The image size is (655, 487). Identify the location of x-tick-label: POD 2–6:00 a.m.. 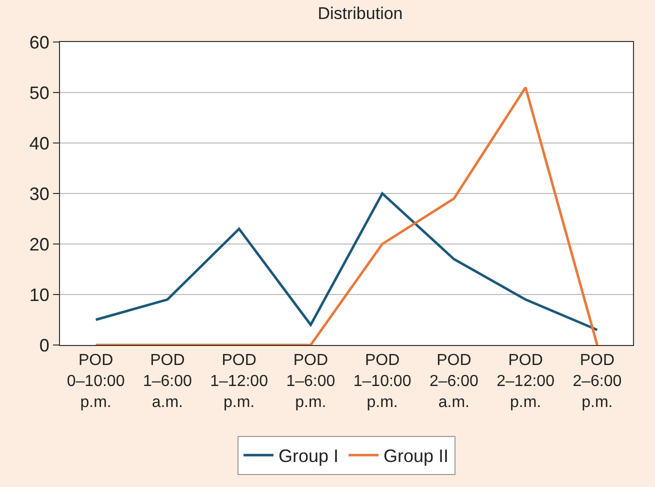
(454, 381).